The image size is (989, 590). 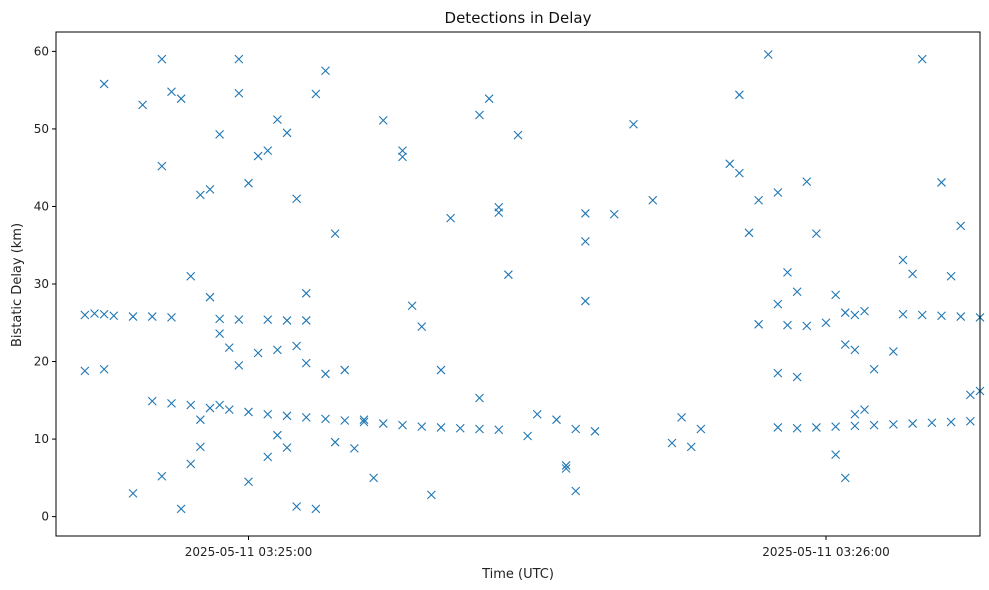 What do you see at coordinates (518, 18) in the screenshot?
I see `chart-title: Detections in Delay` at bounding box center [518, 18].